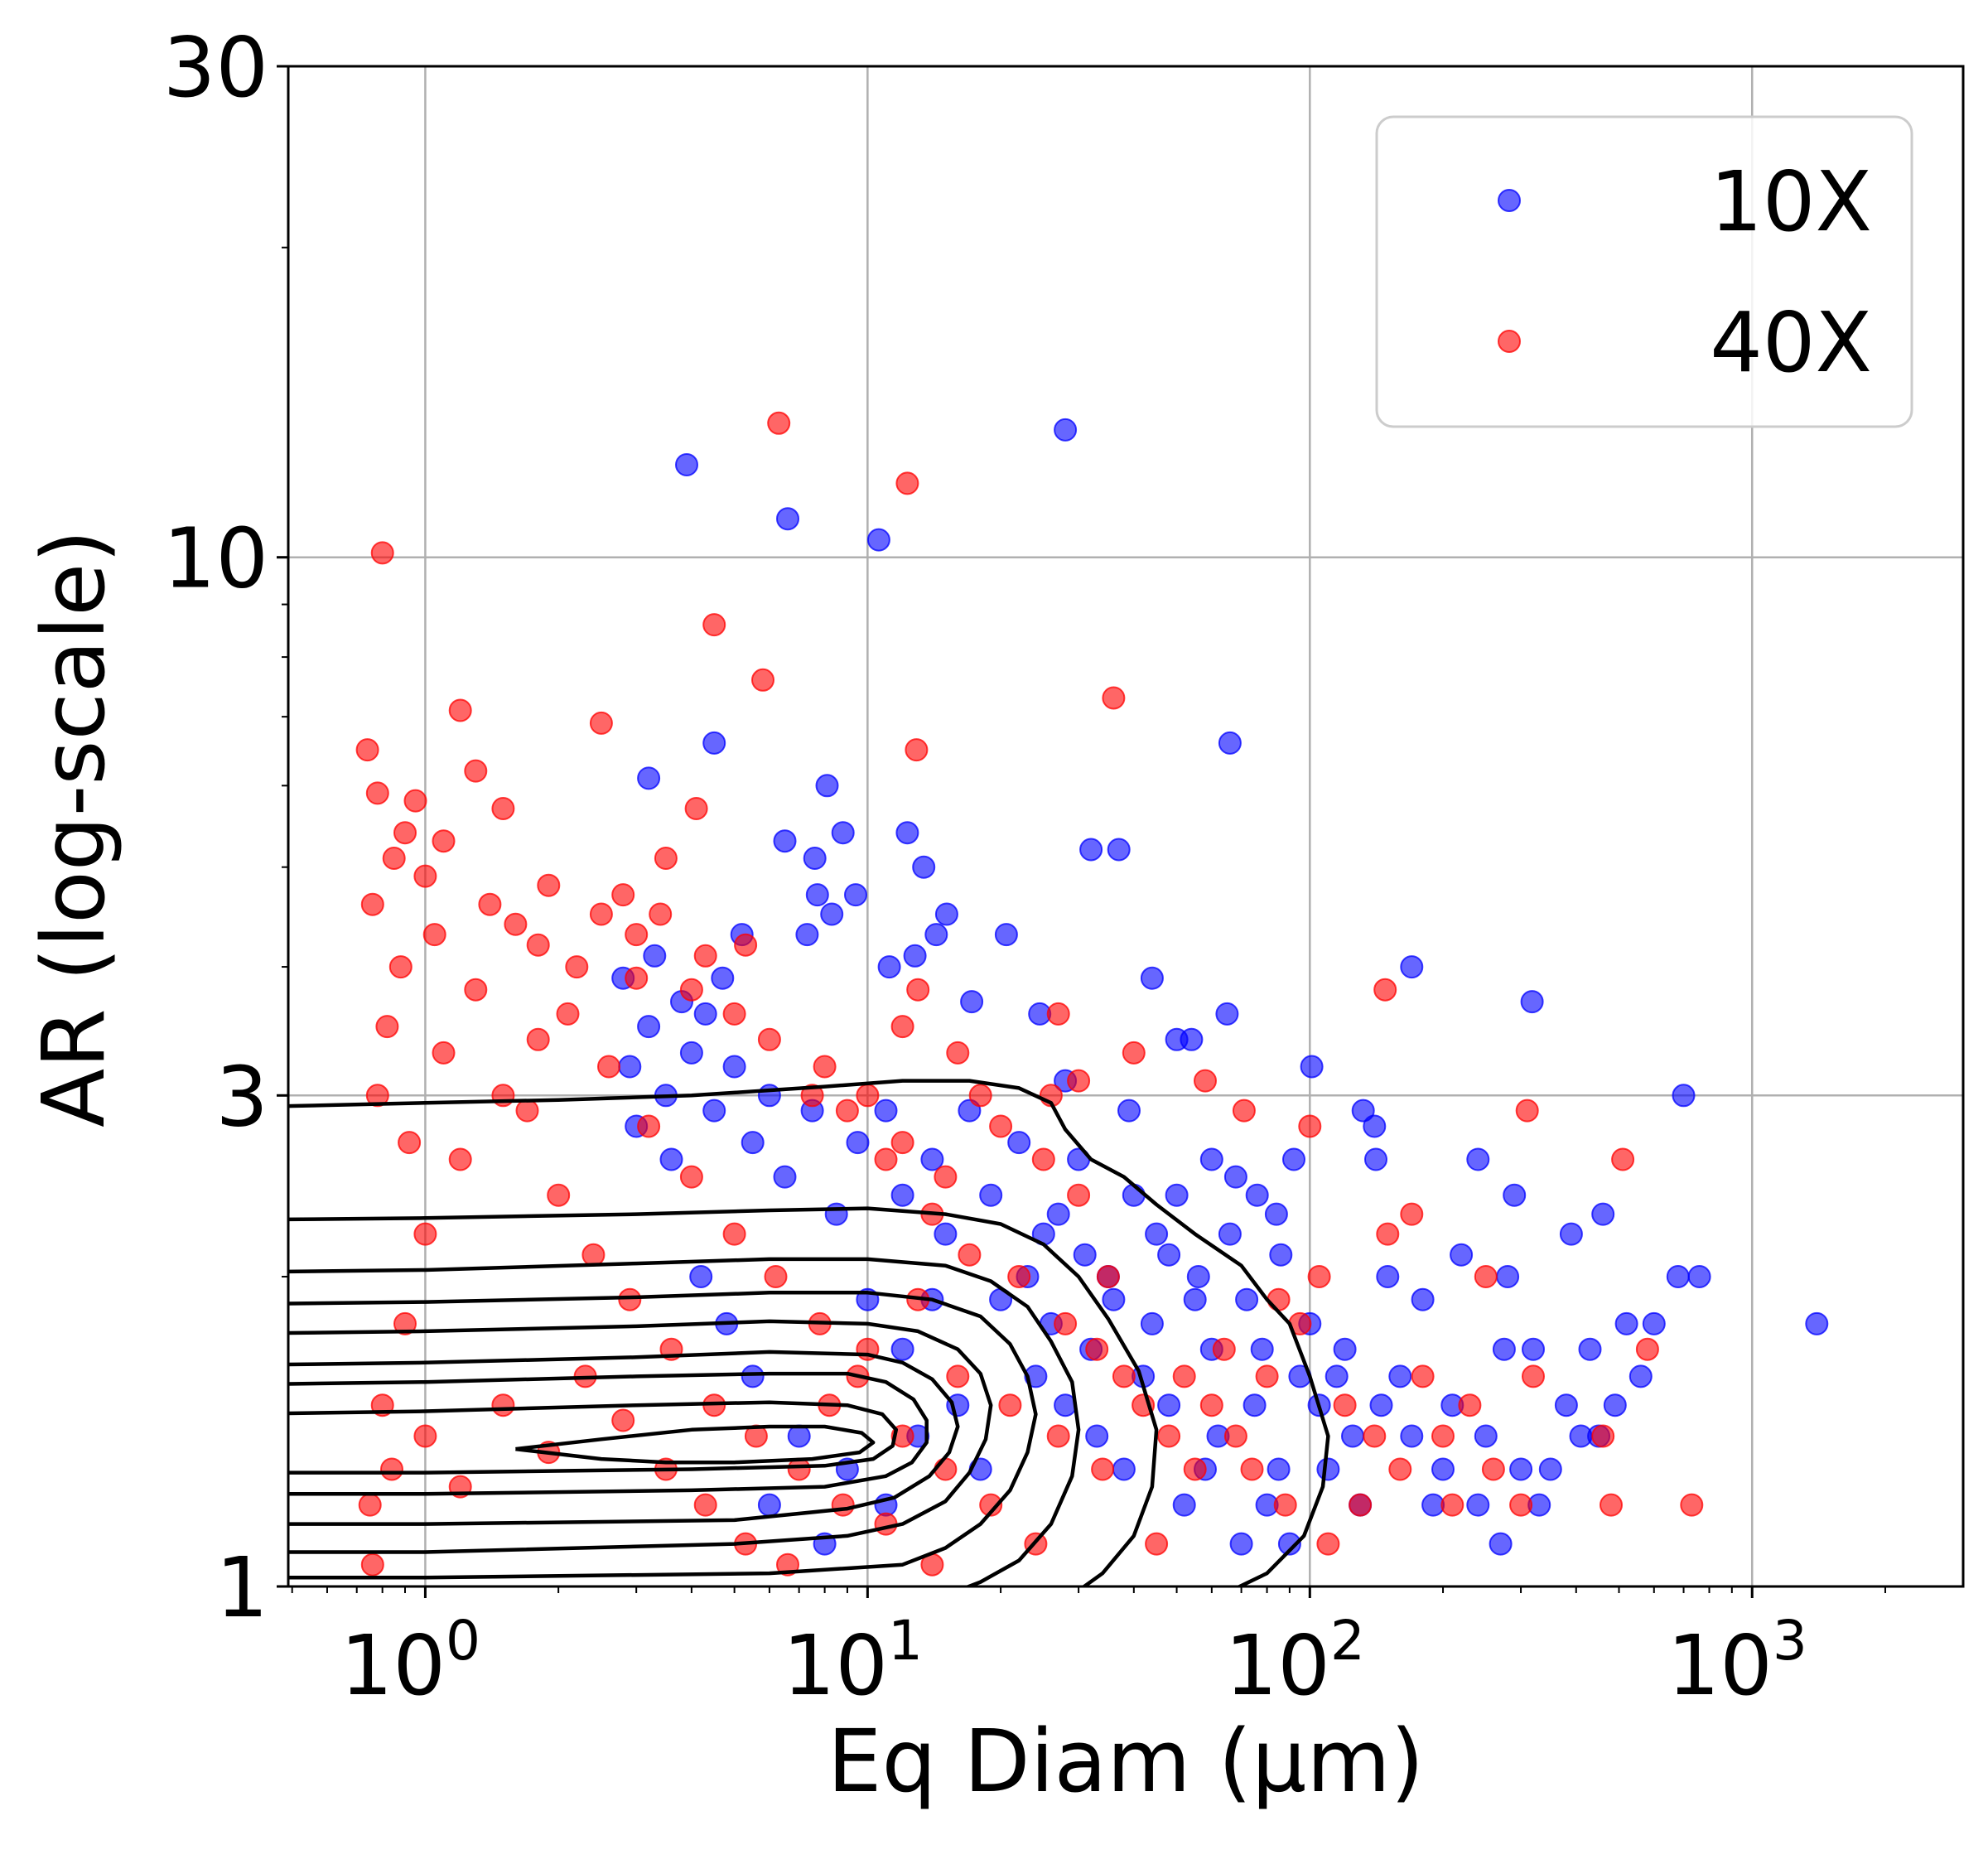 Image resolution: width=1988 pixels, height=1864 pixels. Describe the element at coordinates (1295, 1661) in the screenshot. I see `x-tick-label: 10²` at that location.